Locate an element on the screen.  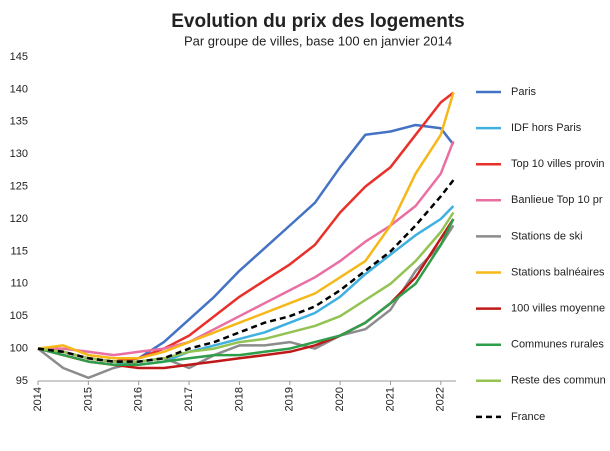
y-tick-label: 140 is located at coordinates (19, 89).